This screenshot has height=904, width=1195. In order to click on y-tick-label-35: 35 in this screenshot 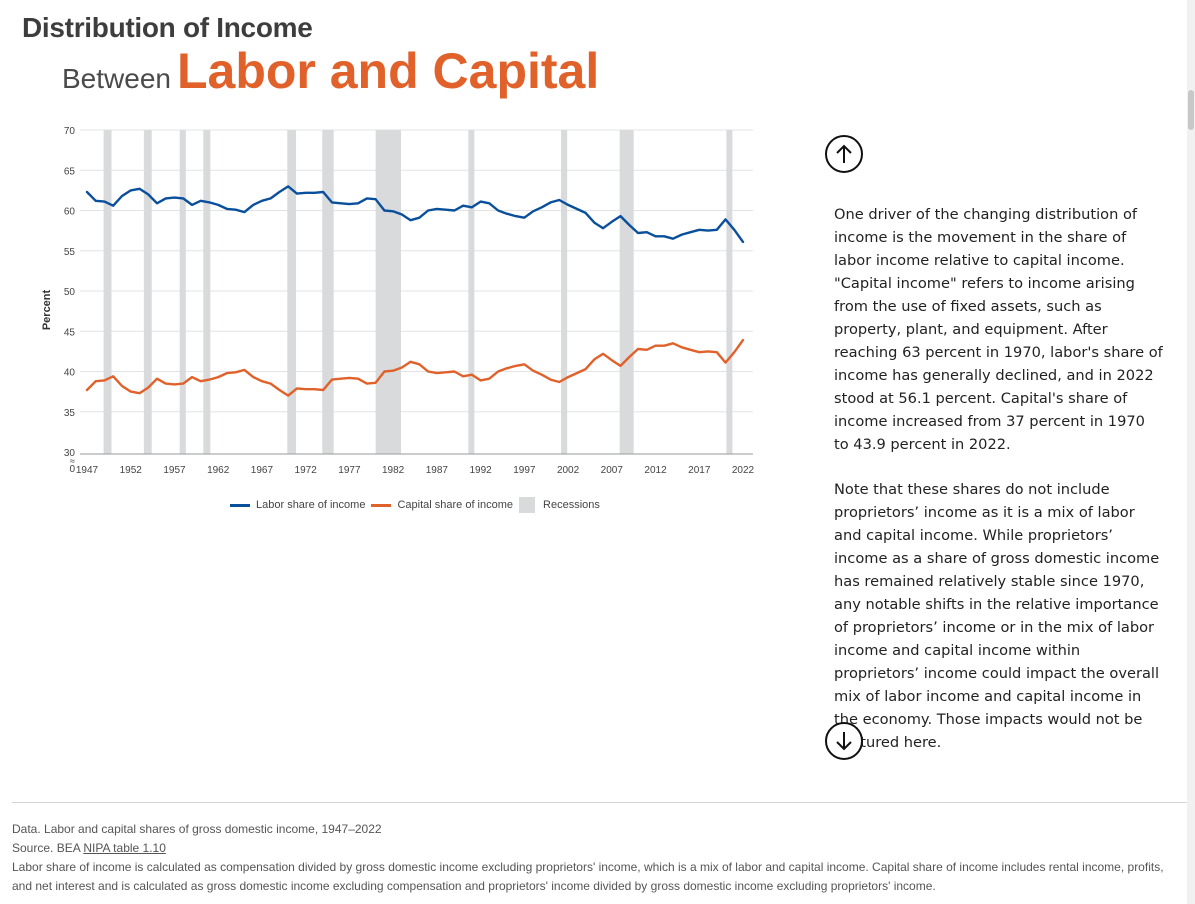, I will do `click(70, 413)`.